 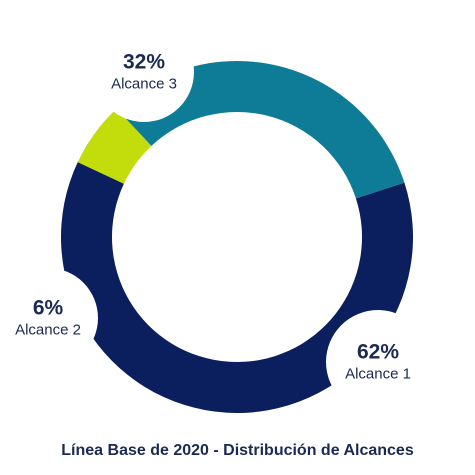 I want to click on slice-label-alcance-2: 6% Alcance 2, so click(x=48, y=318).